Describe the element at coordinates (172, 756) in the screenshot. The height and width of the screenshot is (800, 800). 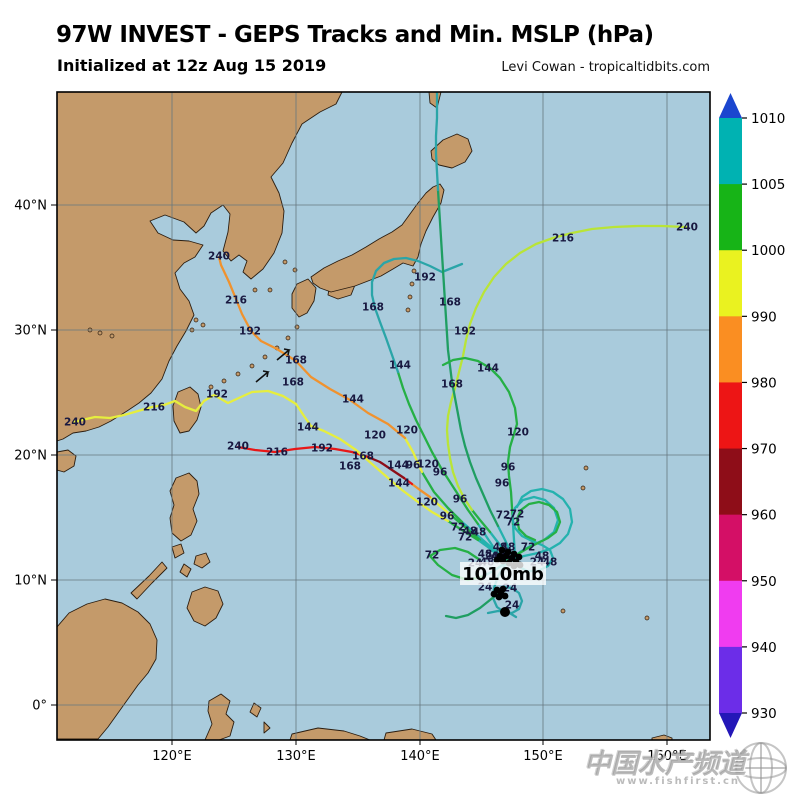
I see `svg-text: 120°E` at that location.